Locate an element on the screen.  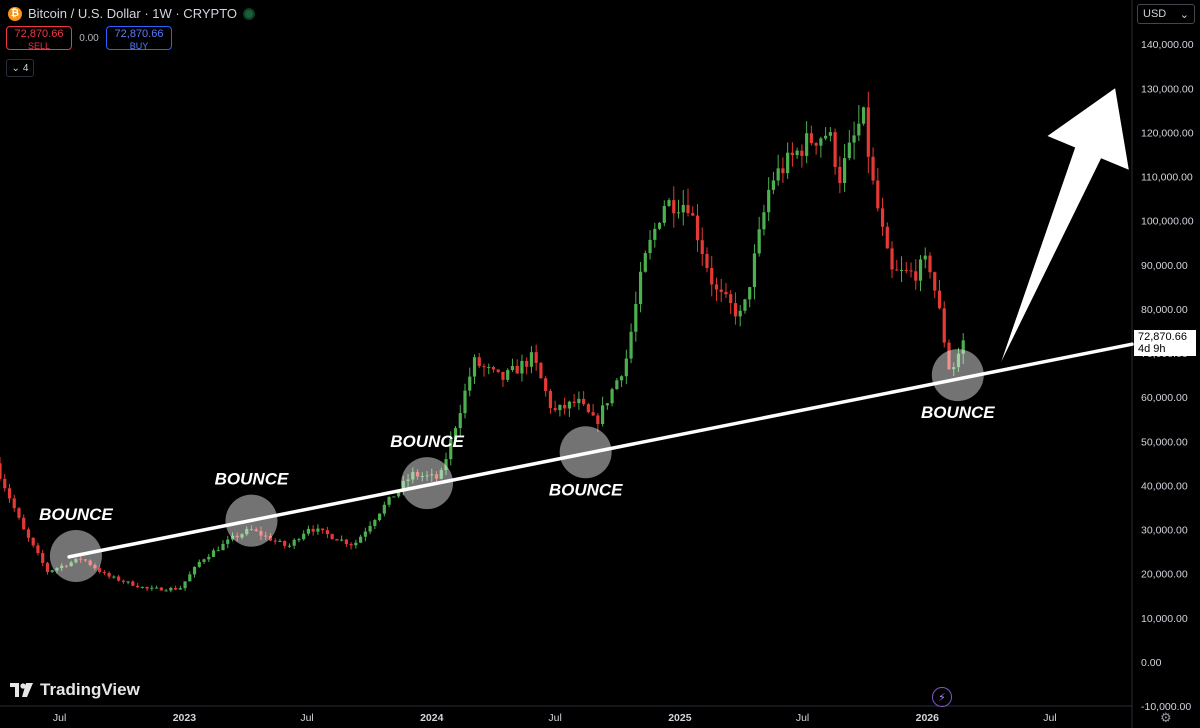
sell-price: 72,870.66 is located at coordinates (39, 34).